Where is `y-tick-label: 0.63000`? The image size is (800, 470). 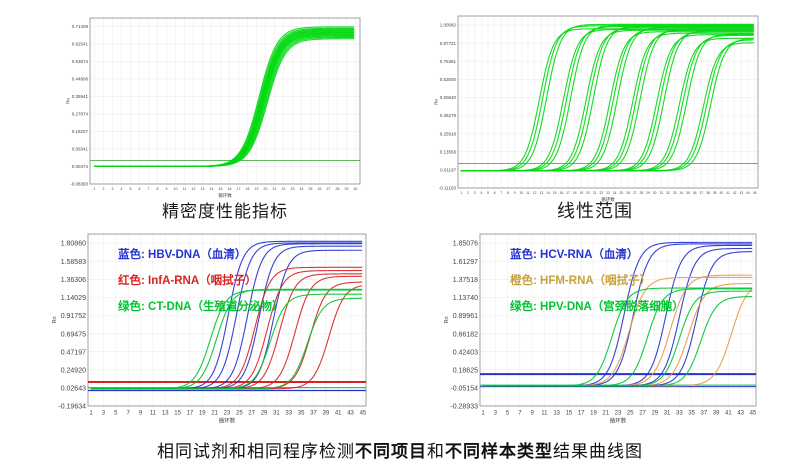
y-tick-label: 0.63000 is located at coordinates (448, 79).